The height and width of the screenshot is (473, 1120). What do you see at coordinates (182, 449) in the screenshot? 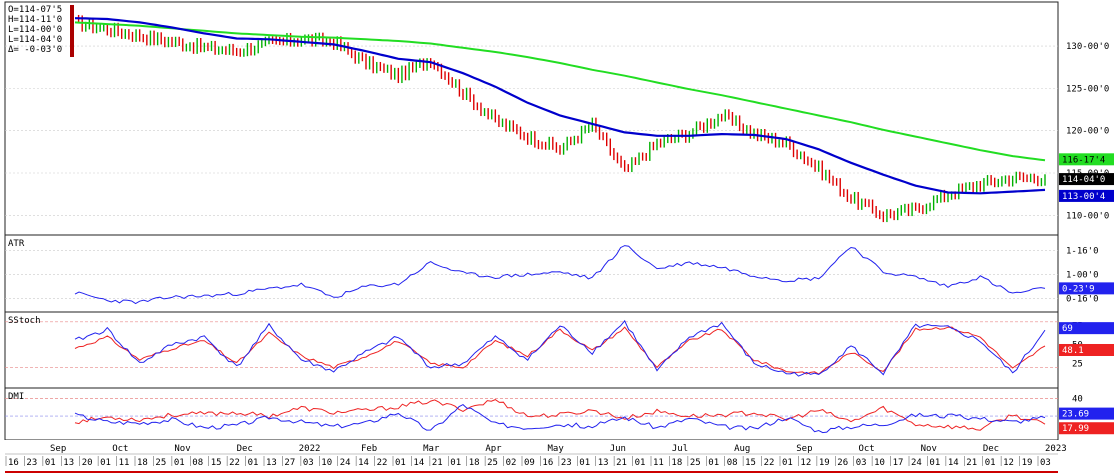
I see `month-label: Nov` at bounding box center [182, 449].